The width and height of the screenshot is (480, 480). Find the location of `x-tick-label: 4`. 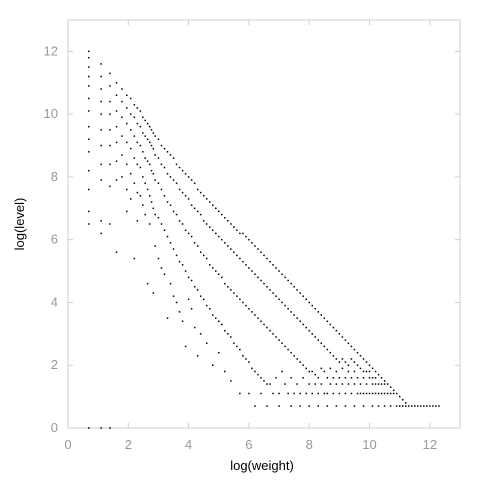

x-tick-label: 4 is located at coordinates (188, 444).